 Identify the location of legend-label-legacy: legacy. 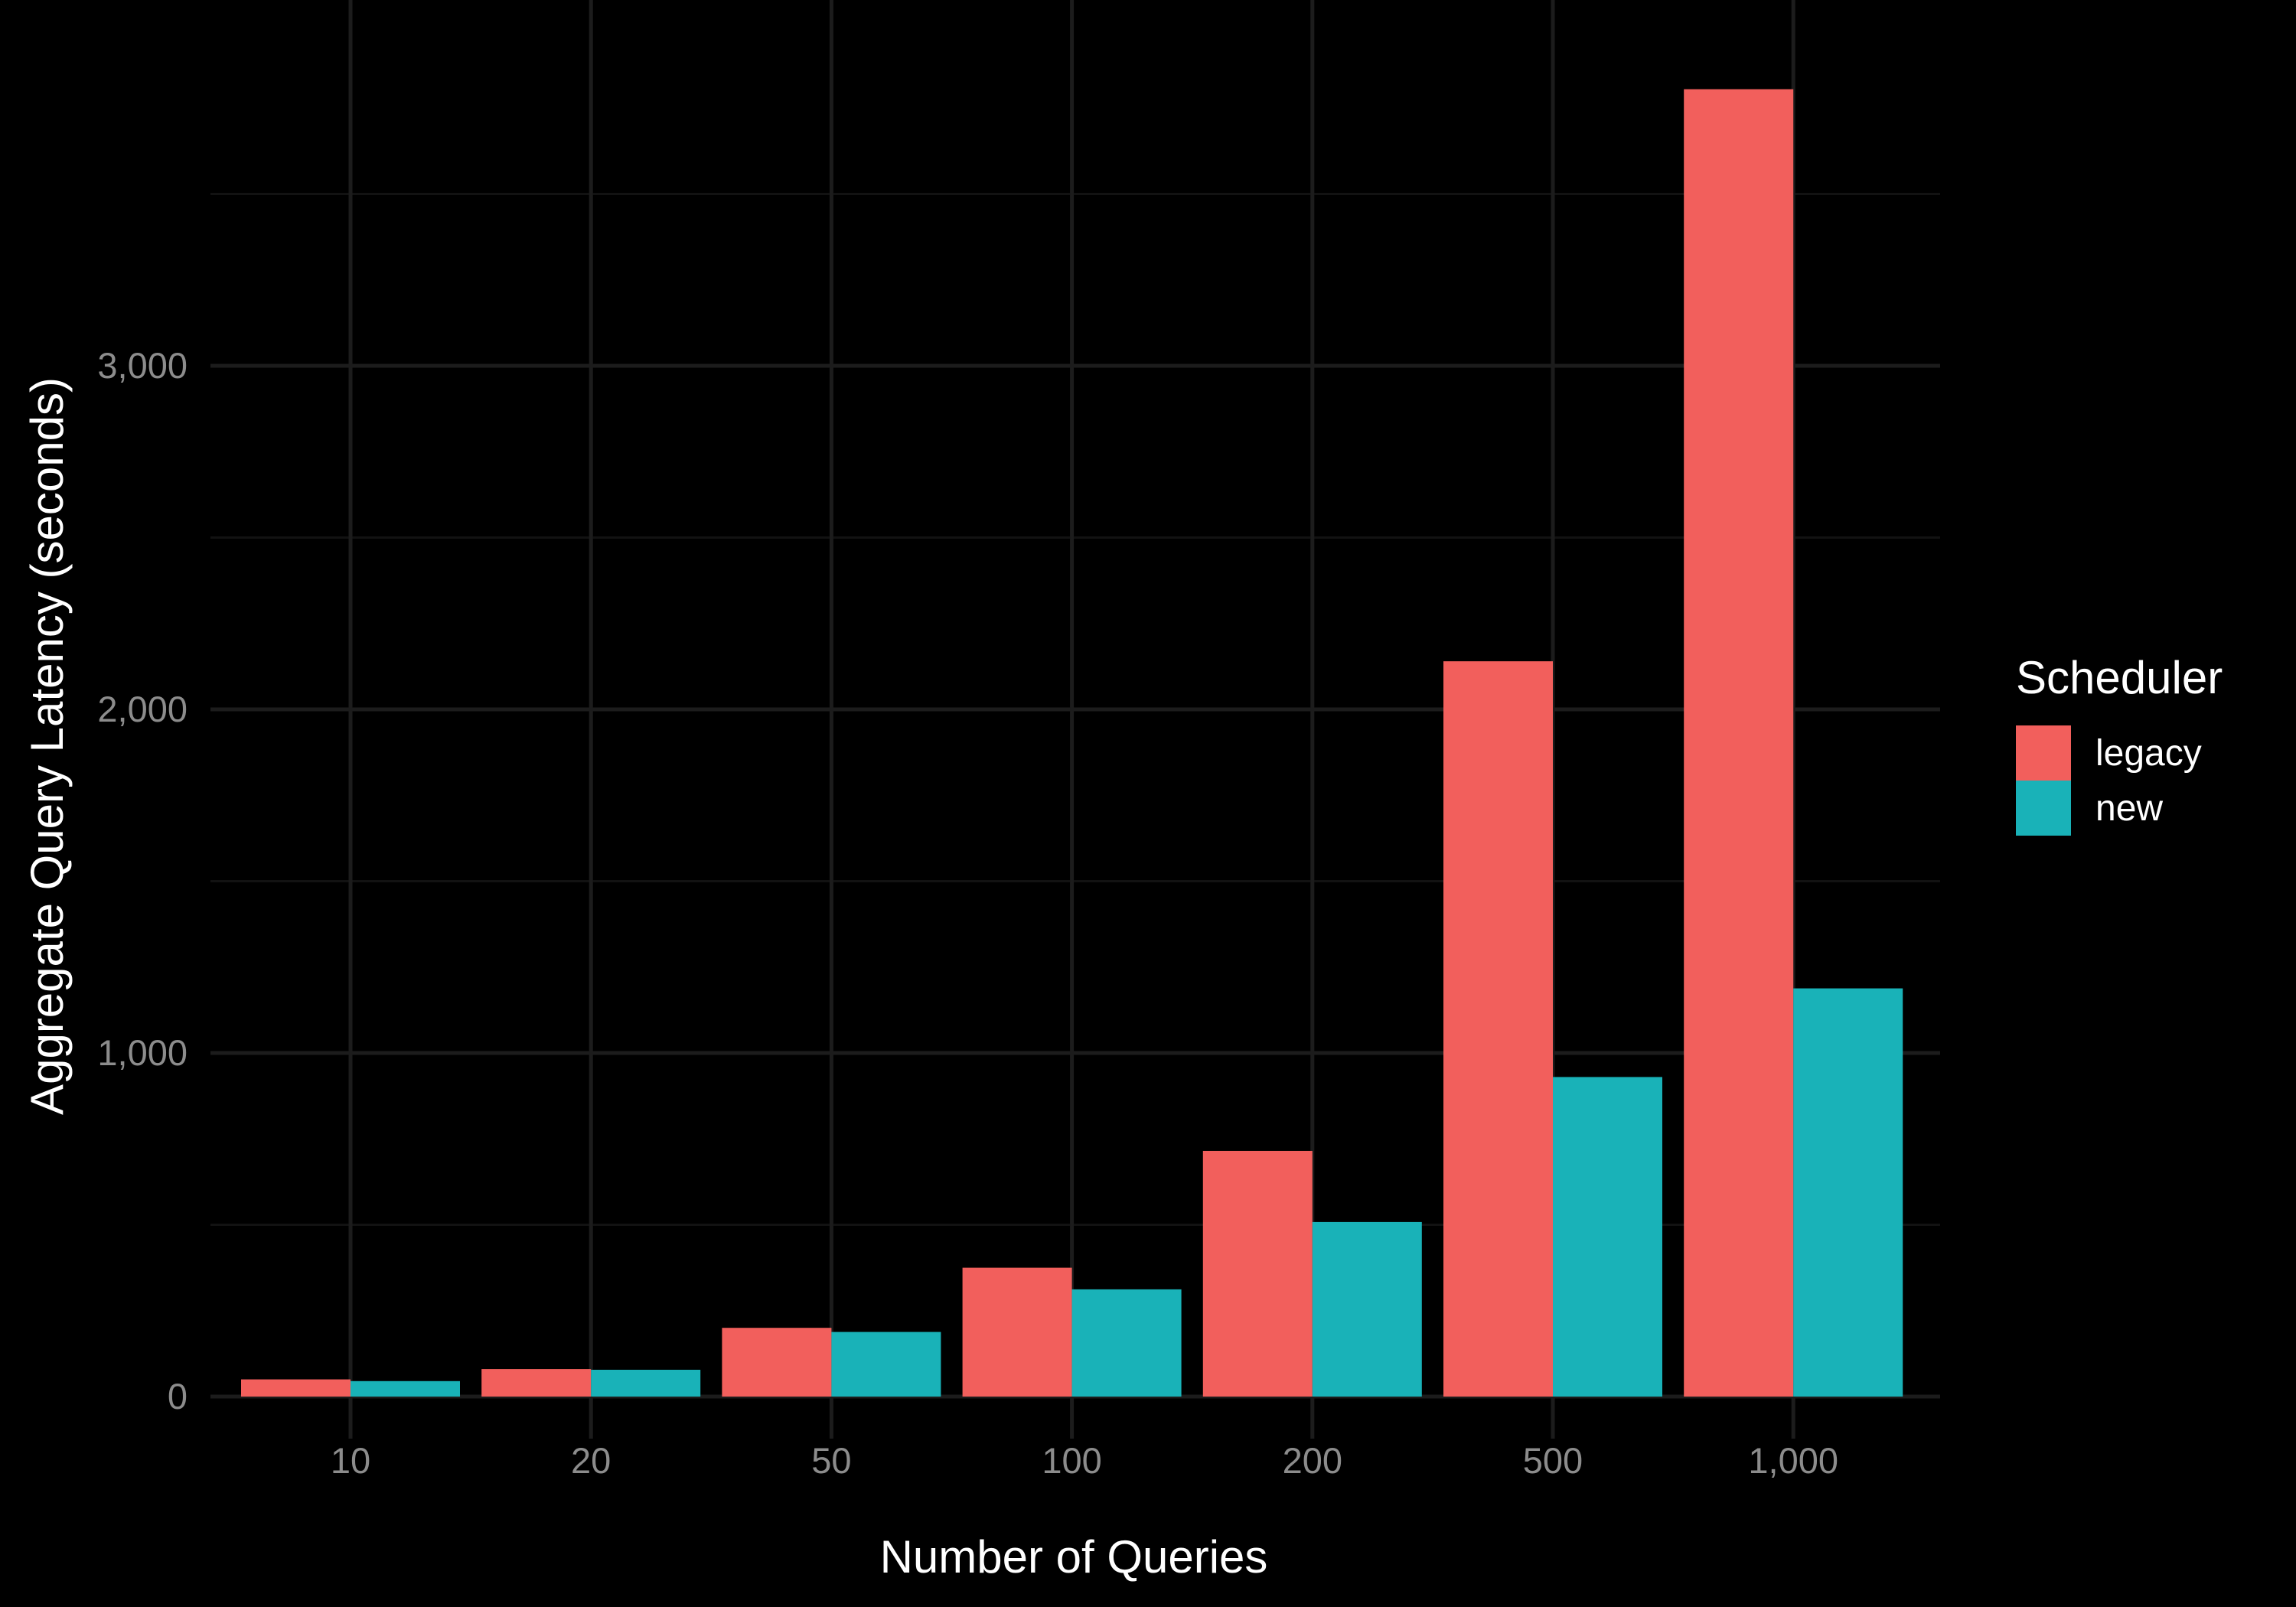
(2148, 753).